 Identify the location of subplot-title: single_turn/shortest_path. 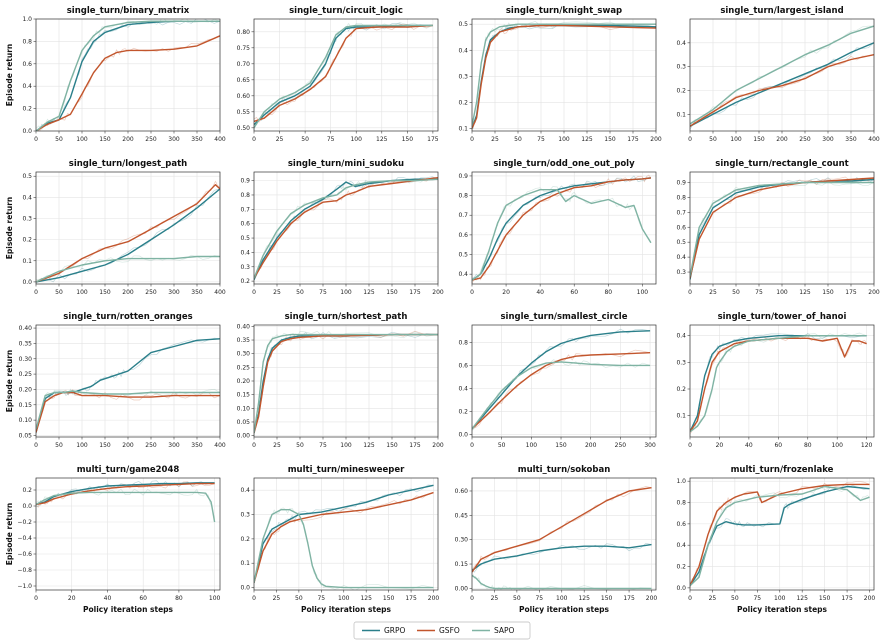
(346, 317).